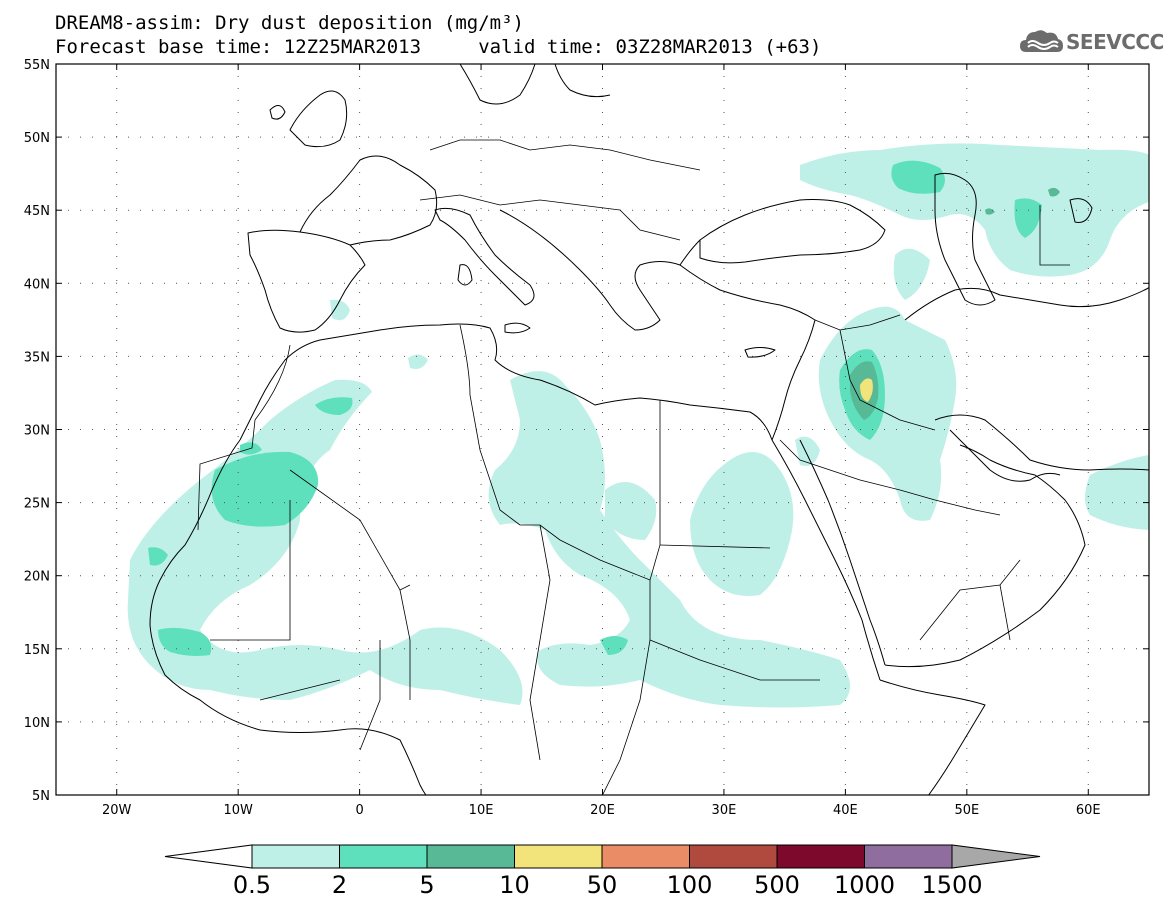 This screenshot has height=907, width=1165. I want to click on lon-tick-label: 30E, so click(724, 810).